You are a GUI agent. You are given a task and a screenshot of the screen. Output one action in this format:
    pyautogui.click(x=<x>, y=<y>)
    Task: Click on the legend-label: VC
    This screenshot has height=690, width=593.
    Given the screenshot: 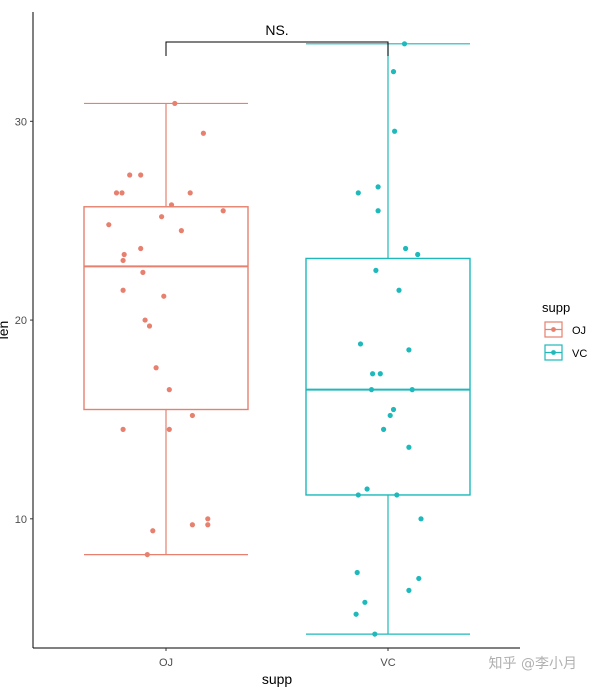 What is the action you would take?
    pyautogui.click(x=579, y=354)
    